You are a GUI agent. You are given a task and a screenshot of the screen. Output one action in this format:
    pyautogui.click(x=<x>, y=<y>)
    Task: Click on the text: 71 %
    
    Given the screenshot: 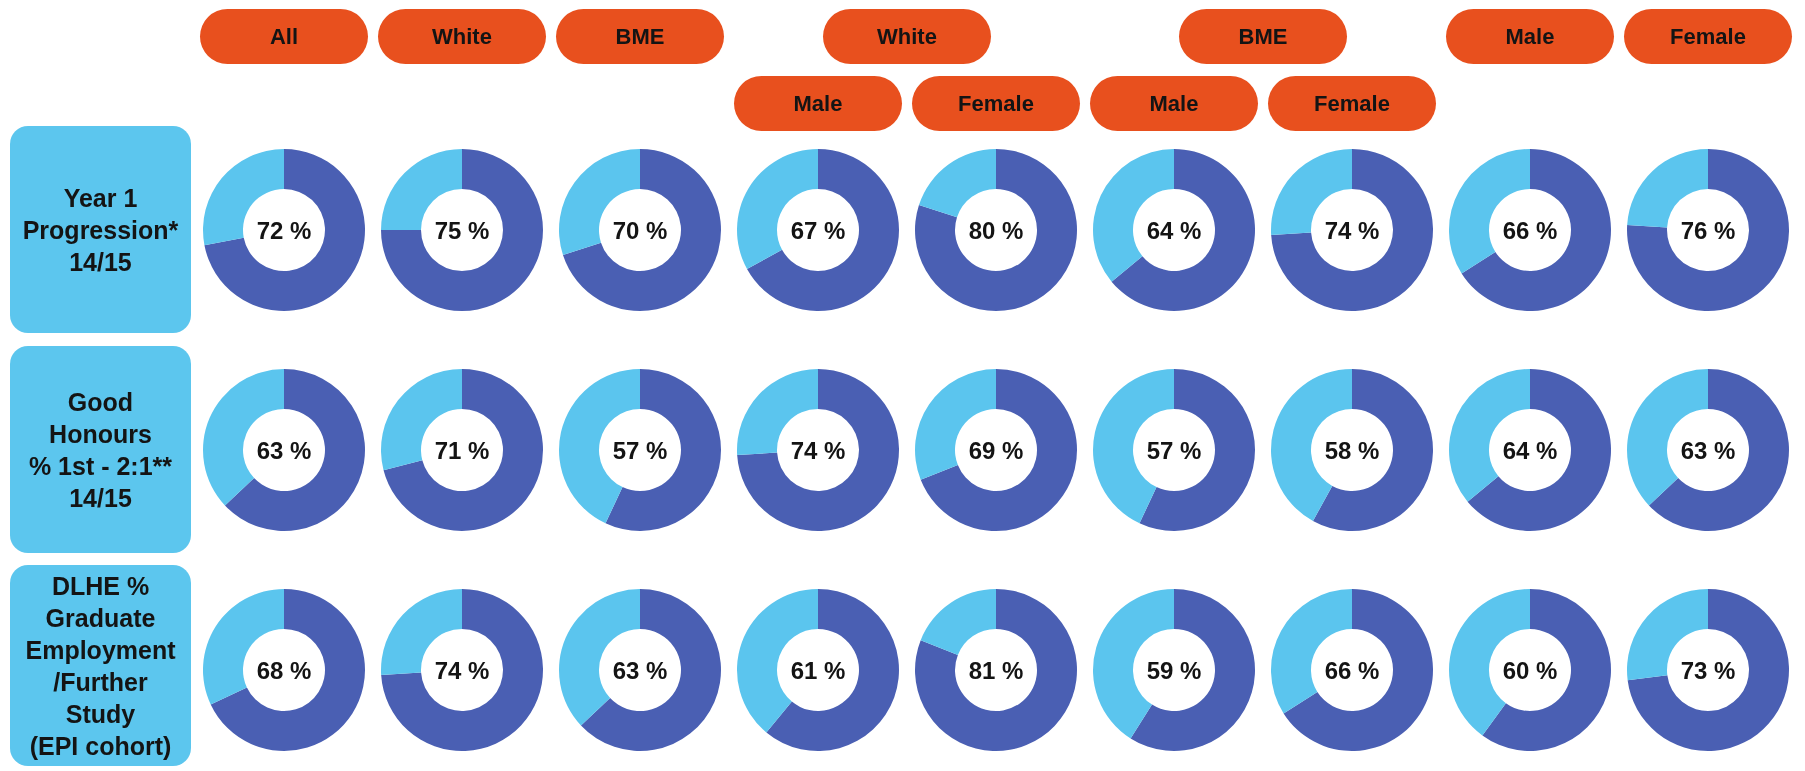 What is the action you would take?
    pyautogui.click(x=462, y=450)
    